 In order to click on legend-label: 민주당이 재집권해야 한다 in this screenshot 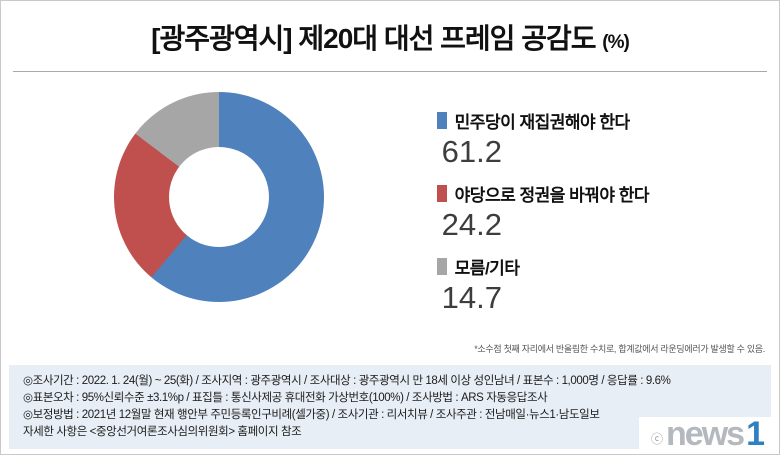, I will do `click(542, 122)`.